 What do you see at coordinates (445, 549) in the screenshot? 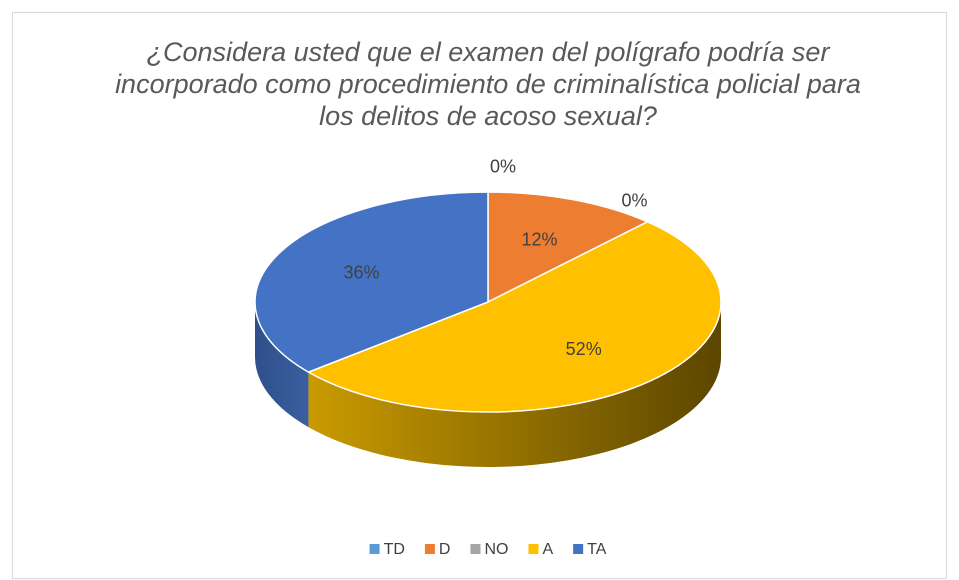
I see `legend-label: D` at bounding box center [445, 549].